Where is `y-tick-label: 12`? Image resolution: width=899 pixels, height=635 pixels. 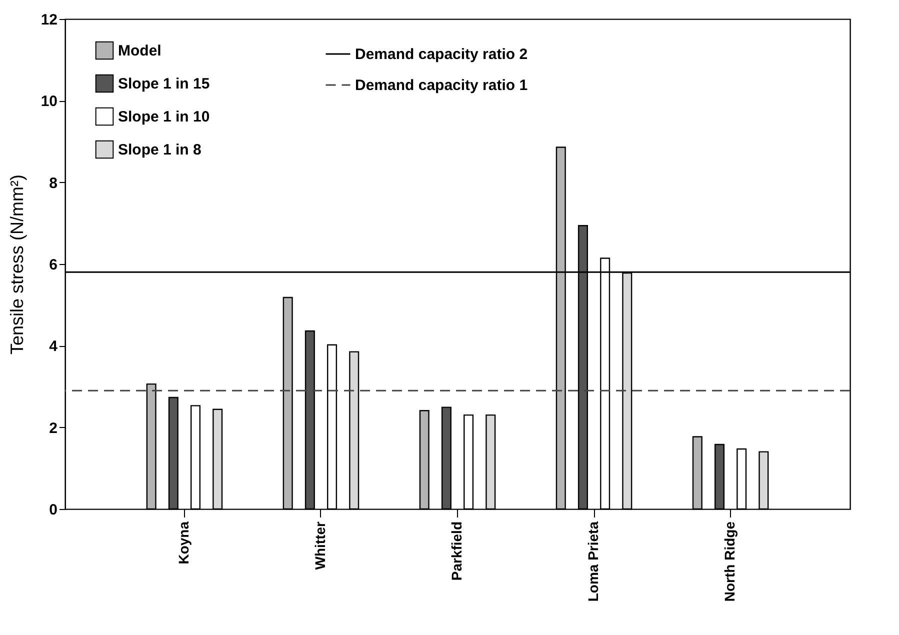 y-tick-label: 12 is located at coordinates (49, 20).